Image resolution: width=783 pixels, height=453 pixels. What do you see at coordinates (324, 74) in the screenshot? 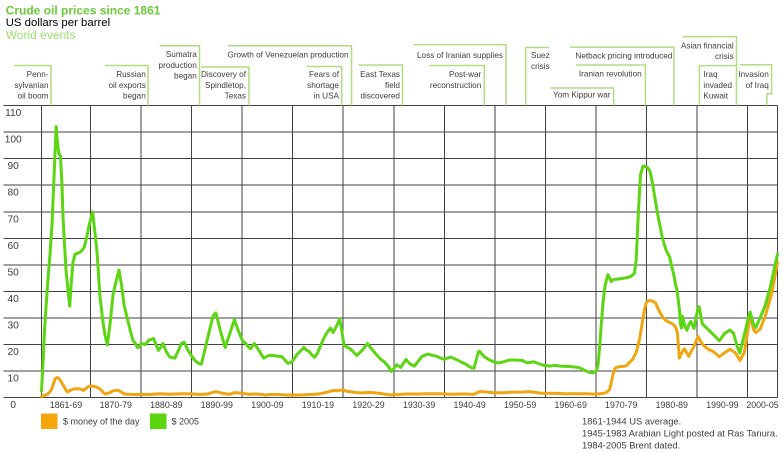
I see `svg-text: Fears of` at bounding box center [324, 74].